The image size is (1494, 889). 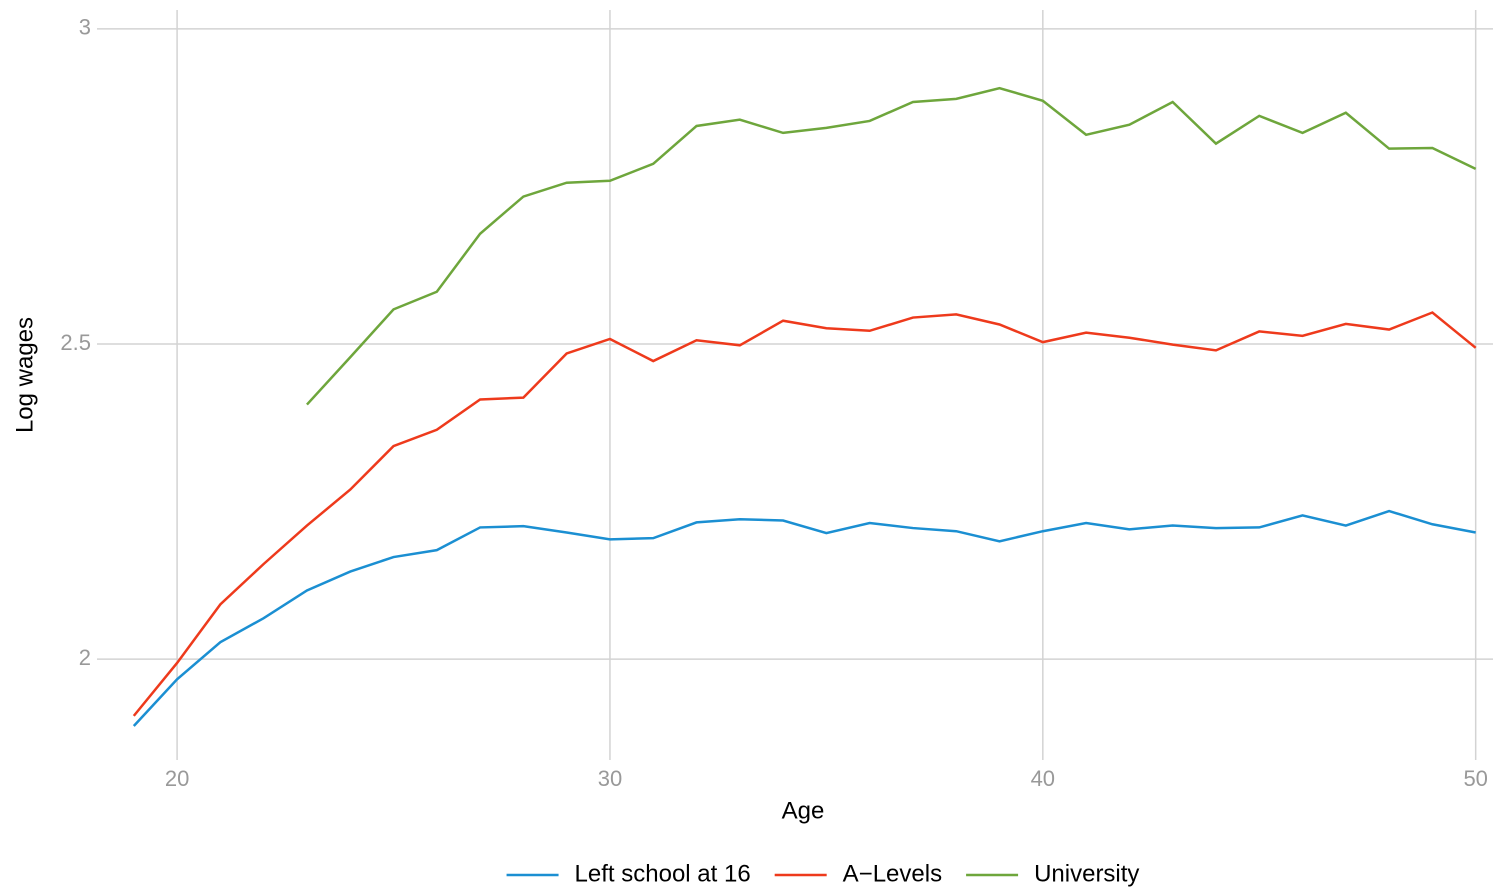 What do you see at coordinates (663, 873) in the screenshot?
I see `legend-label: Left school at 16` at bounding box center [663, 873].